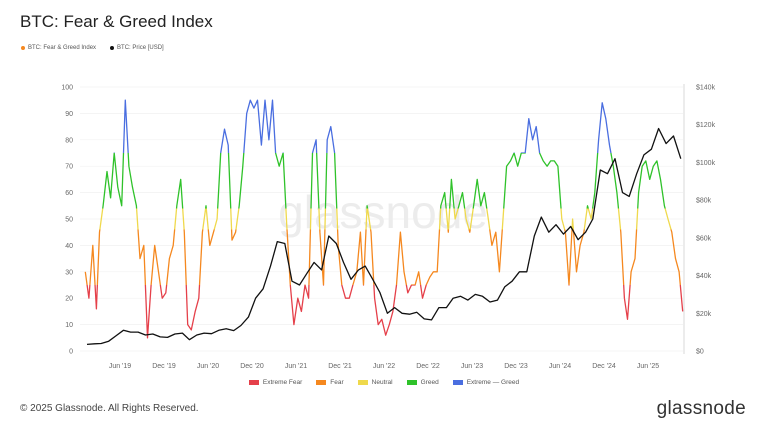 The width and height of the screenshot is (768, 432). Describe the element at coordinates (701, 408) in the screenshot. I see `glassnode-logo: glassnode` at that location.